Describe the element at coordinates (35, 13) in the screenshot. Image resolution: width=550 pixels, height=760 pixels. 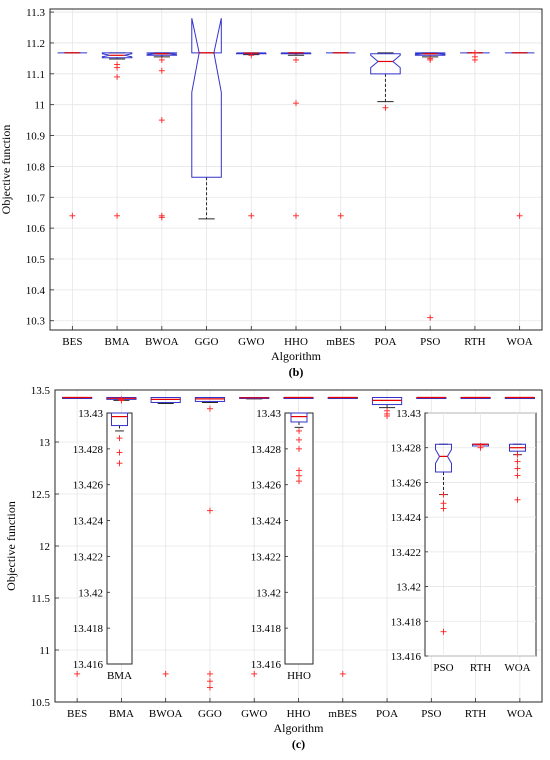
I see `ytick-label: 11.3` at that location.